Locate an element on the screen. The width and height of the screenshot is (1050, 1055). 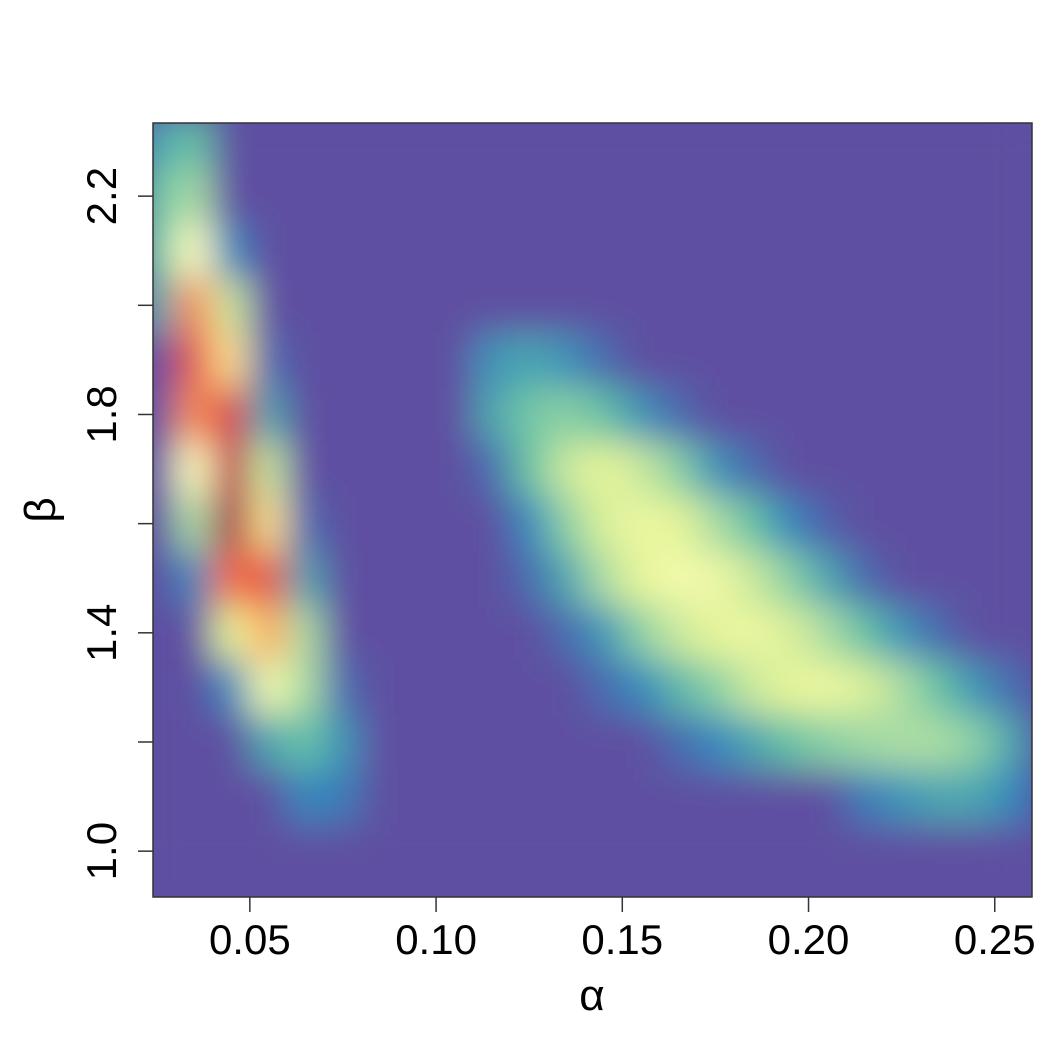
x-axis-label: α is located at coordinates (591, 995).